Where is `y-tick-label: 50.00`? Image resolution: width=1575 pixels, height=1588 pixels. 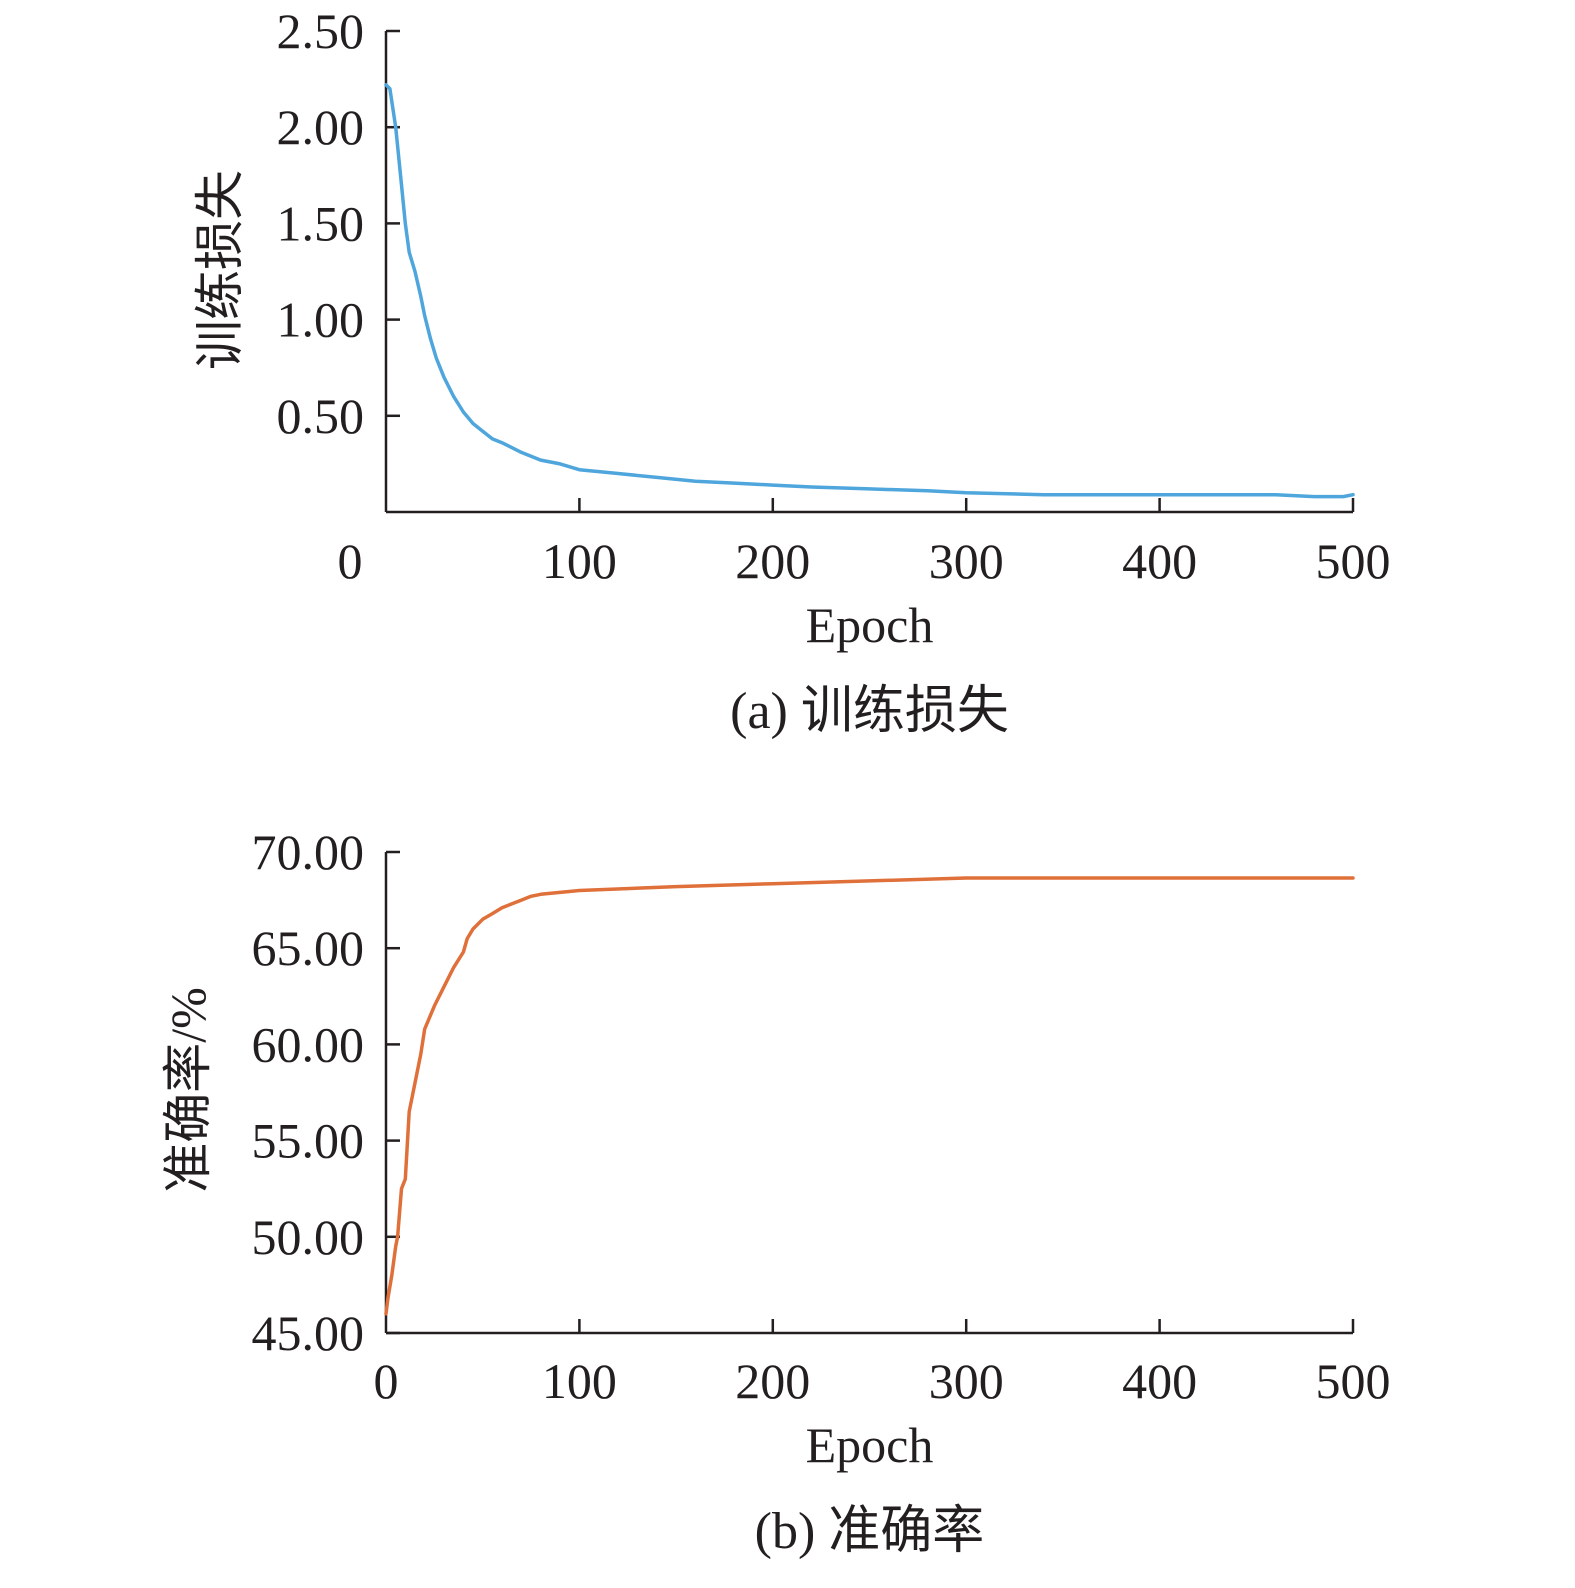 y-tick-label: 50.00 is located at coordinates (308, 1237).